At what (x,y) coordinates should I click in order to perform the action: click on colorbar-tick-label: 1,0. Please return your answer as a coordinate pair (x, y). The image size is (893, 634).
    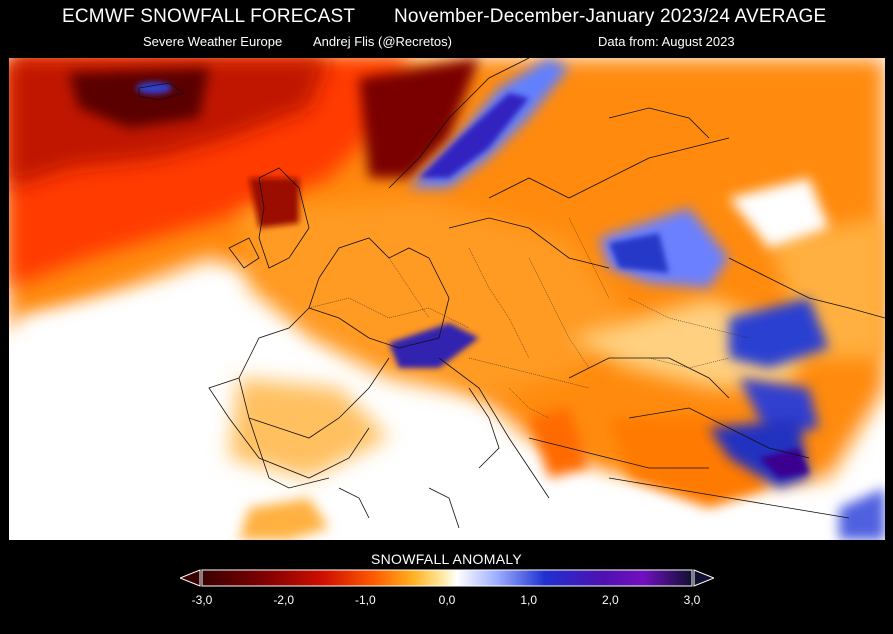
    Looking at the image, I should click on (528, 600).